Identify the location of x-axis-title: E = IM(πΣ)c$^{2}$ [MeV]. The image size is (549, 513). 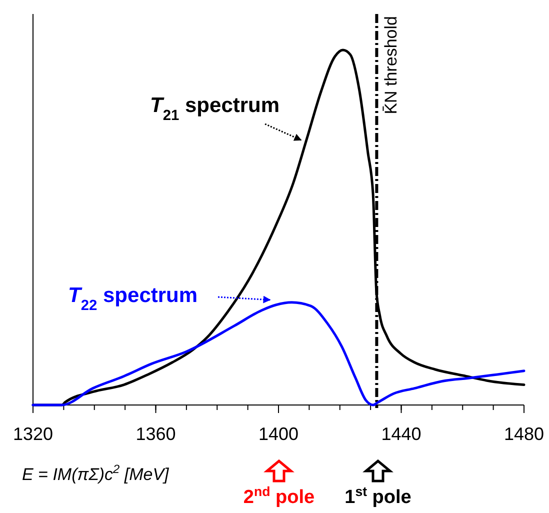
(96, 473).